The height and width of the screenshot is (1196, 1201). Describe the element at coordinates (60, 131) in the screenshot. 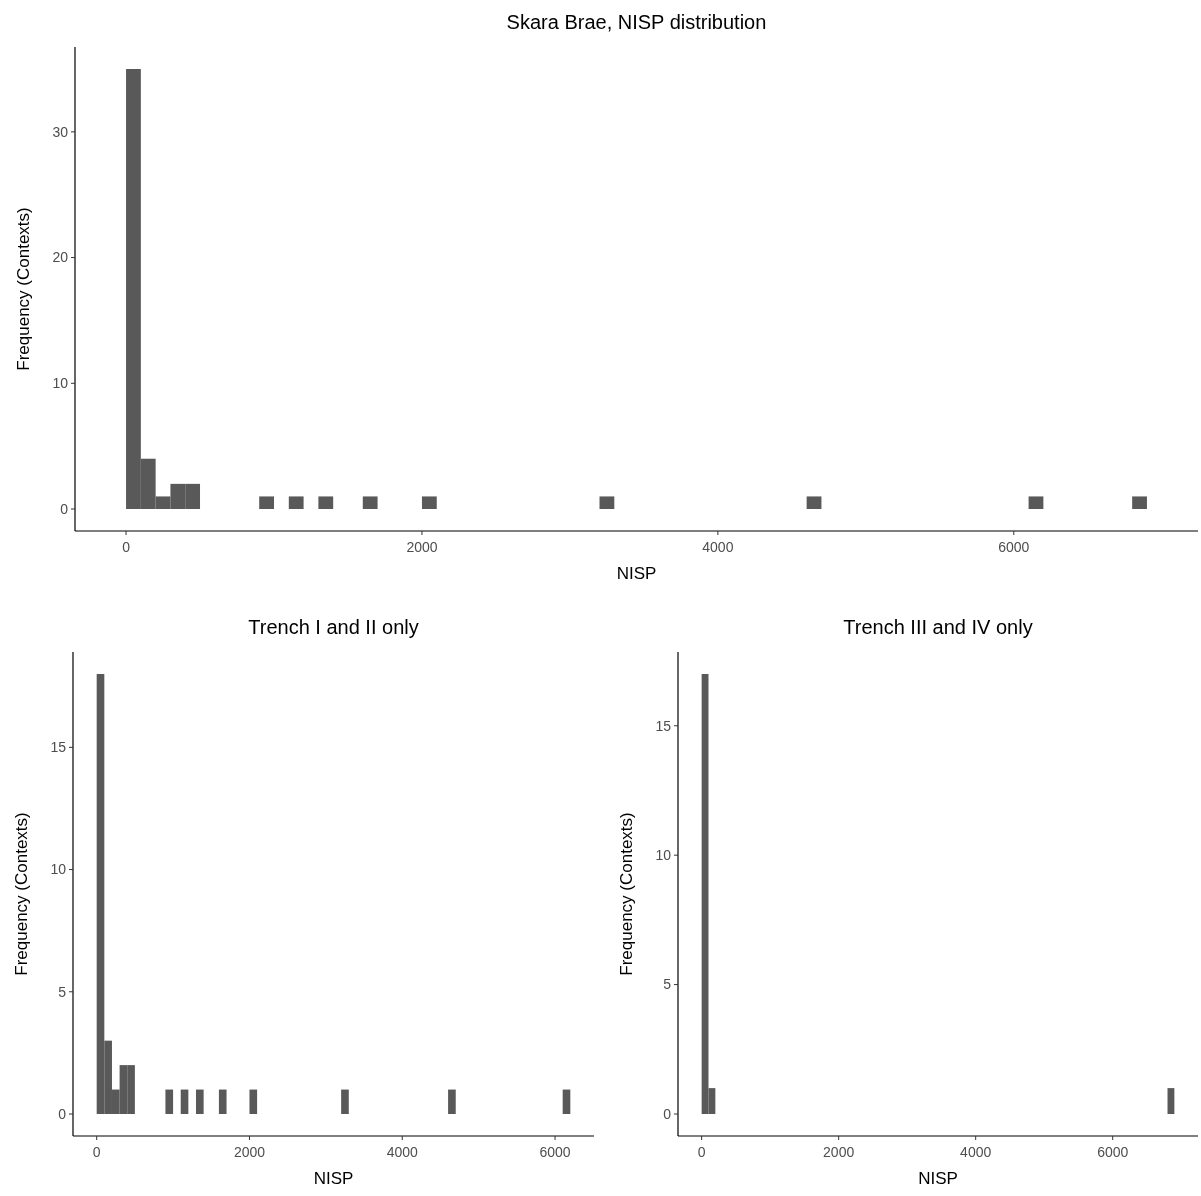

I see `y-tick-label: 30` at that location.